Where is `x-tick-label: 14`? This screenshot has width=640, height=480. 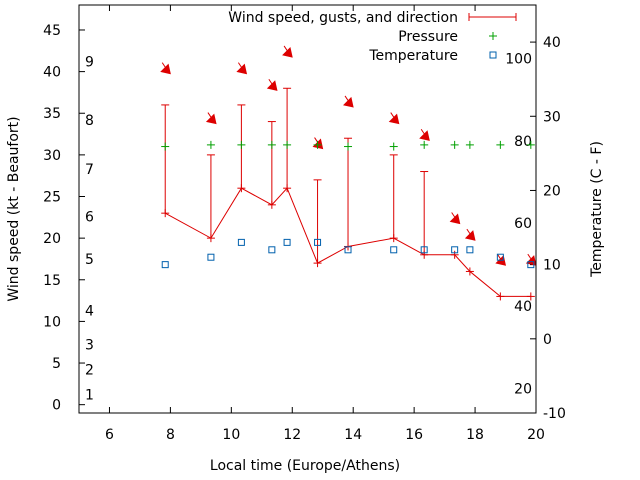 x-tick-label: 14 is located at coordinates (353, 435).